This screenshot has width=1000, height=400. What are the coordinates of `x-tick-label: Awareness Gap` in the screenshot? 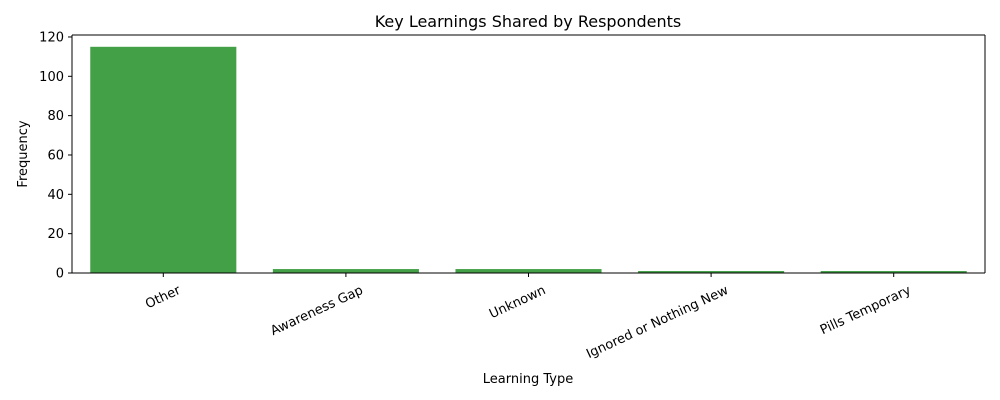 It's located at (316, 311).